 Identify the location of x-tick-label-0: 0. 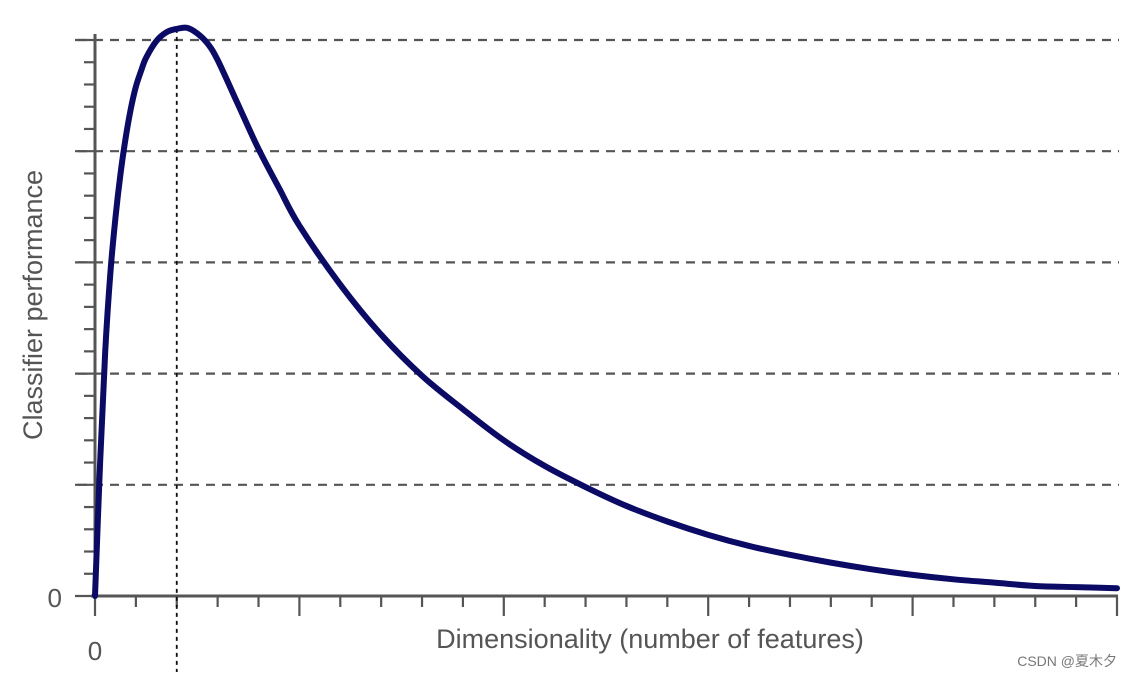
(95, 651).